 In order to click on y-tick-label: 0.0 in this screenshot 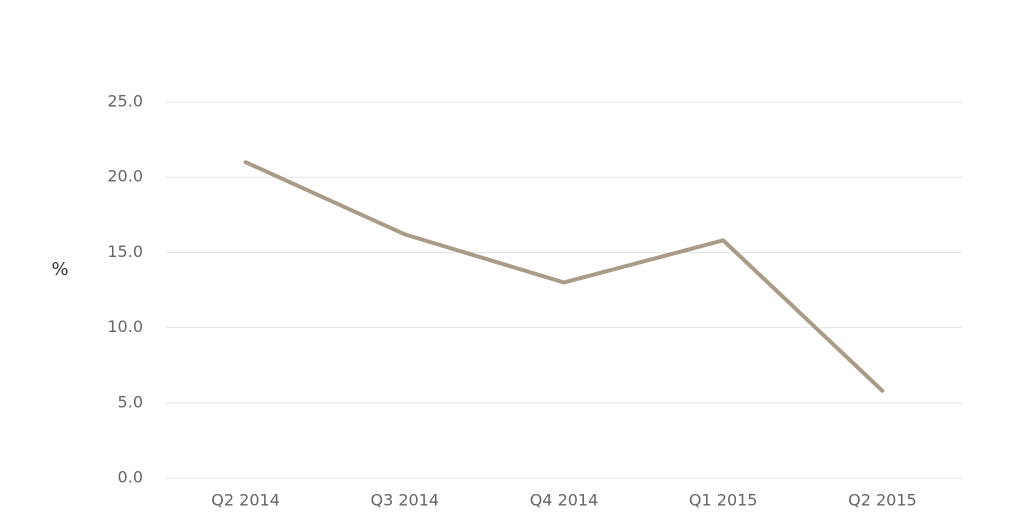, I will do `click(130, 477)`.